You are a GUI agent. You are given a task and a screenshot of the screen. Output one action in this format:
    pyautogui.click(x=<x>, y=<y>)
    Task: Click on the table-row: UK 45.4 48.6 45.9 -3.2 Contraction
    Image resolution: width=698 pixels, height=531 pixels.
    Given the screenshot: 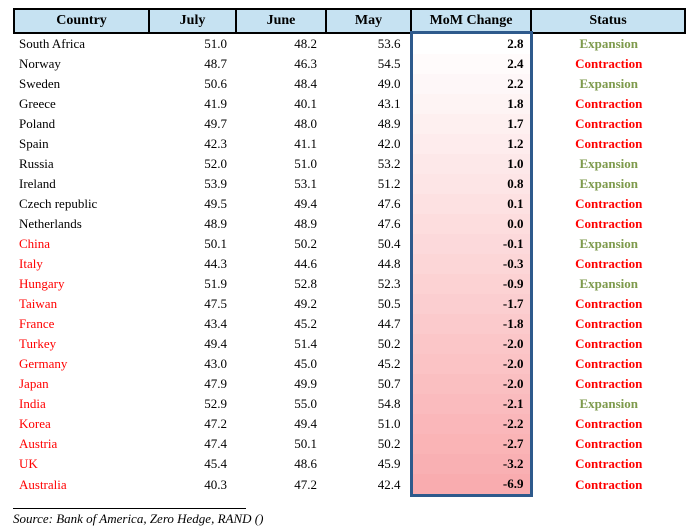 What is the action you would take?
    pyautogui.click(x=349, y=464)
    